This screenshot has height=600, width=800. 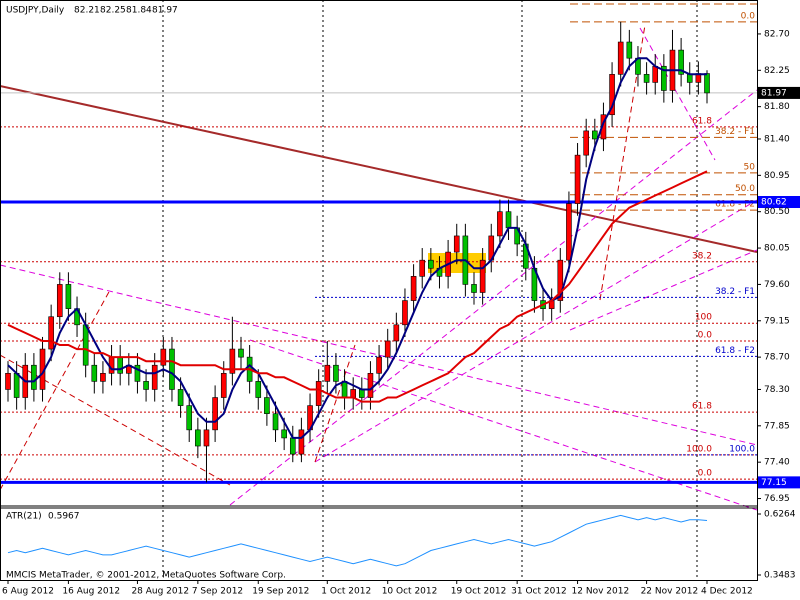 What do you see at coordinates (165, 11) in the screenshot?
I see `ohlc-close: 81.97` at bounding box center [165, 11].